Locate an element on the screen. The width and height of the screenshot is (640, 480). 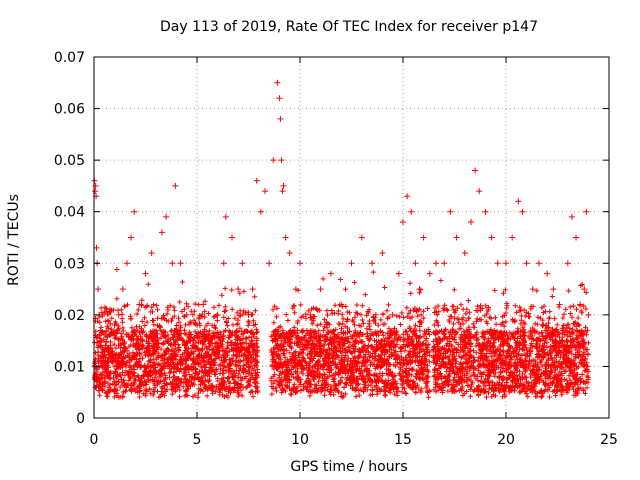
x-tick-label: 25 is located at coordinates (609, 440).